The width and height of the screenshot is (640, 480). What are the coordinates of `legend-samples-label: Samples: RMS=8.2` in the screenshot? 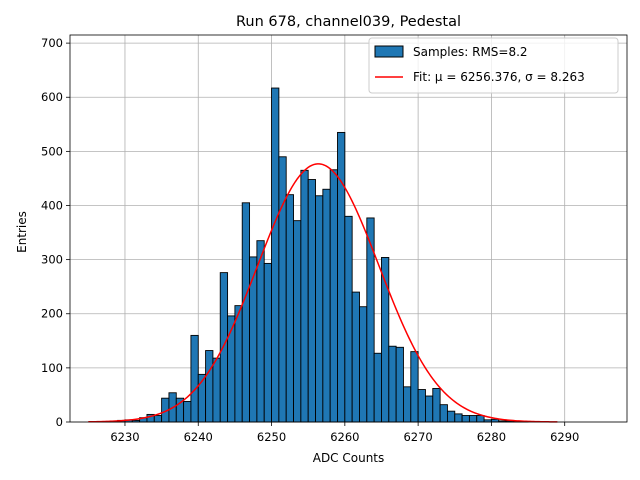 It's located at (470, 52).